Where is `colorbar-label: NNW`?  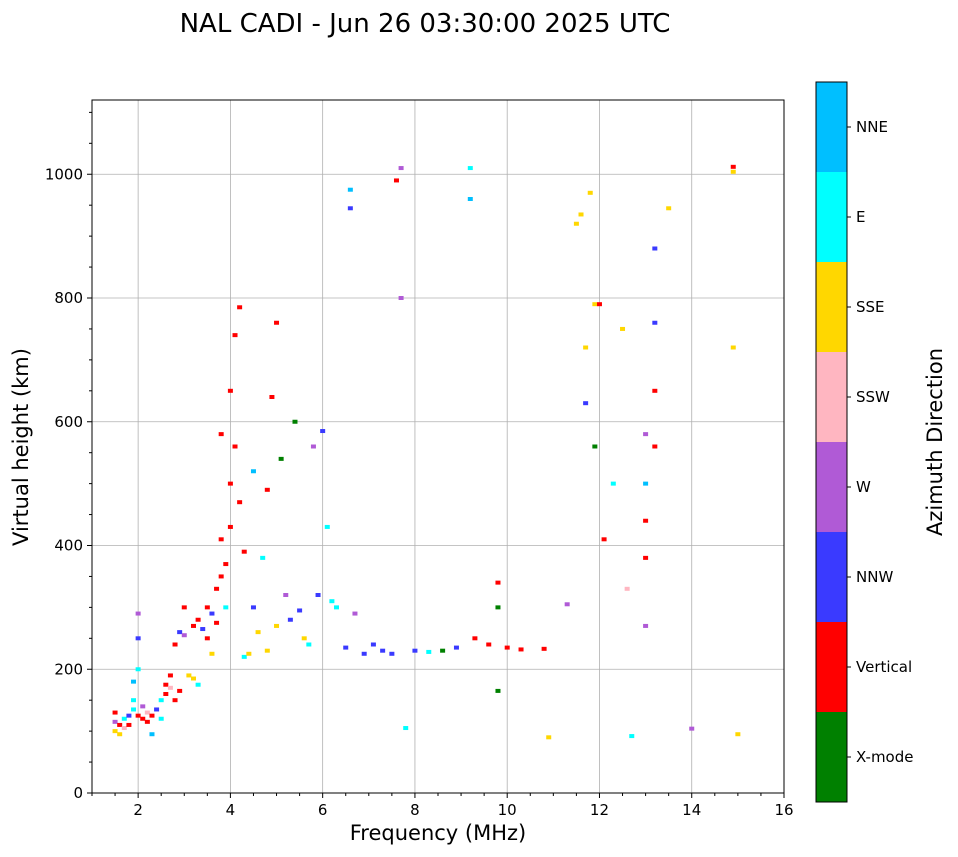 colorbar-label: NNW is located at coordinates (874, 577).